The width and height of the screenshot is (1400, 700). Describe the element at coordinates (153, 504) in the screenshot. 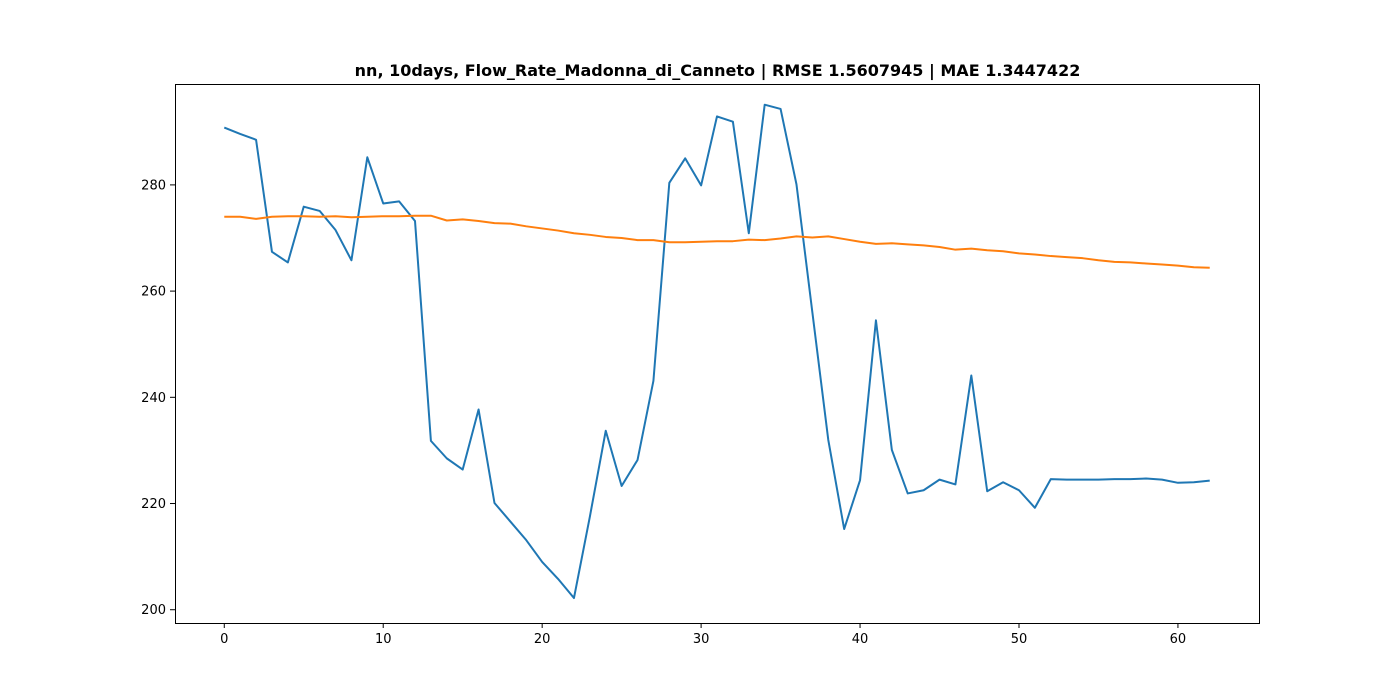

I see `y-tick-label: 220` at that location.